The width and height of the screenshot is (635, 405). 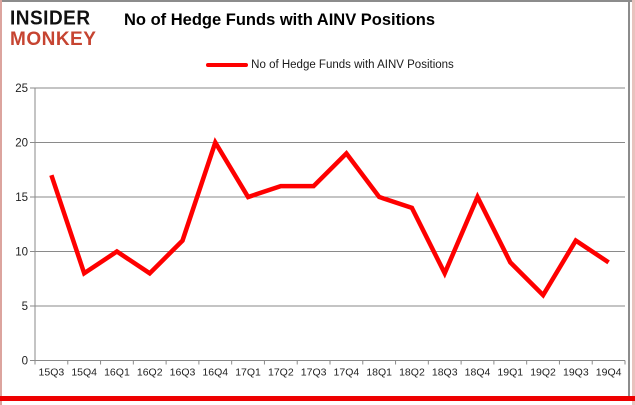 I want to click on x-axis-label: 16Q1, so click(x=117, y=373).